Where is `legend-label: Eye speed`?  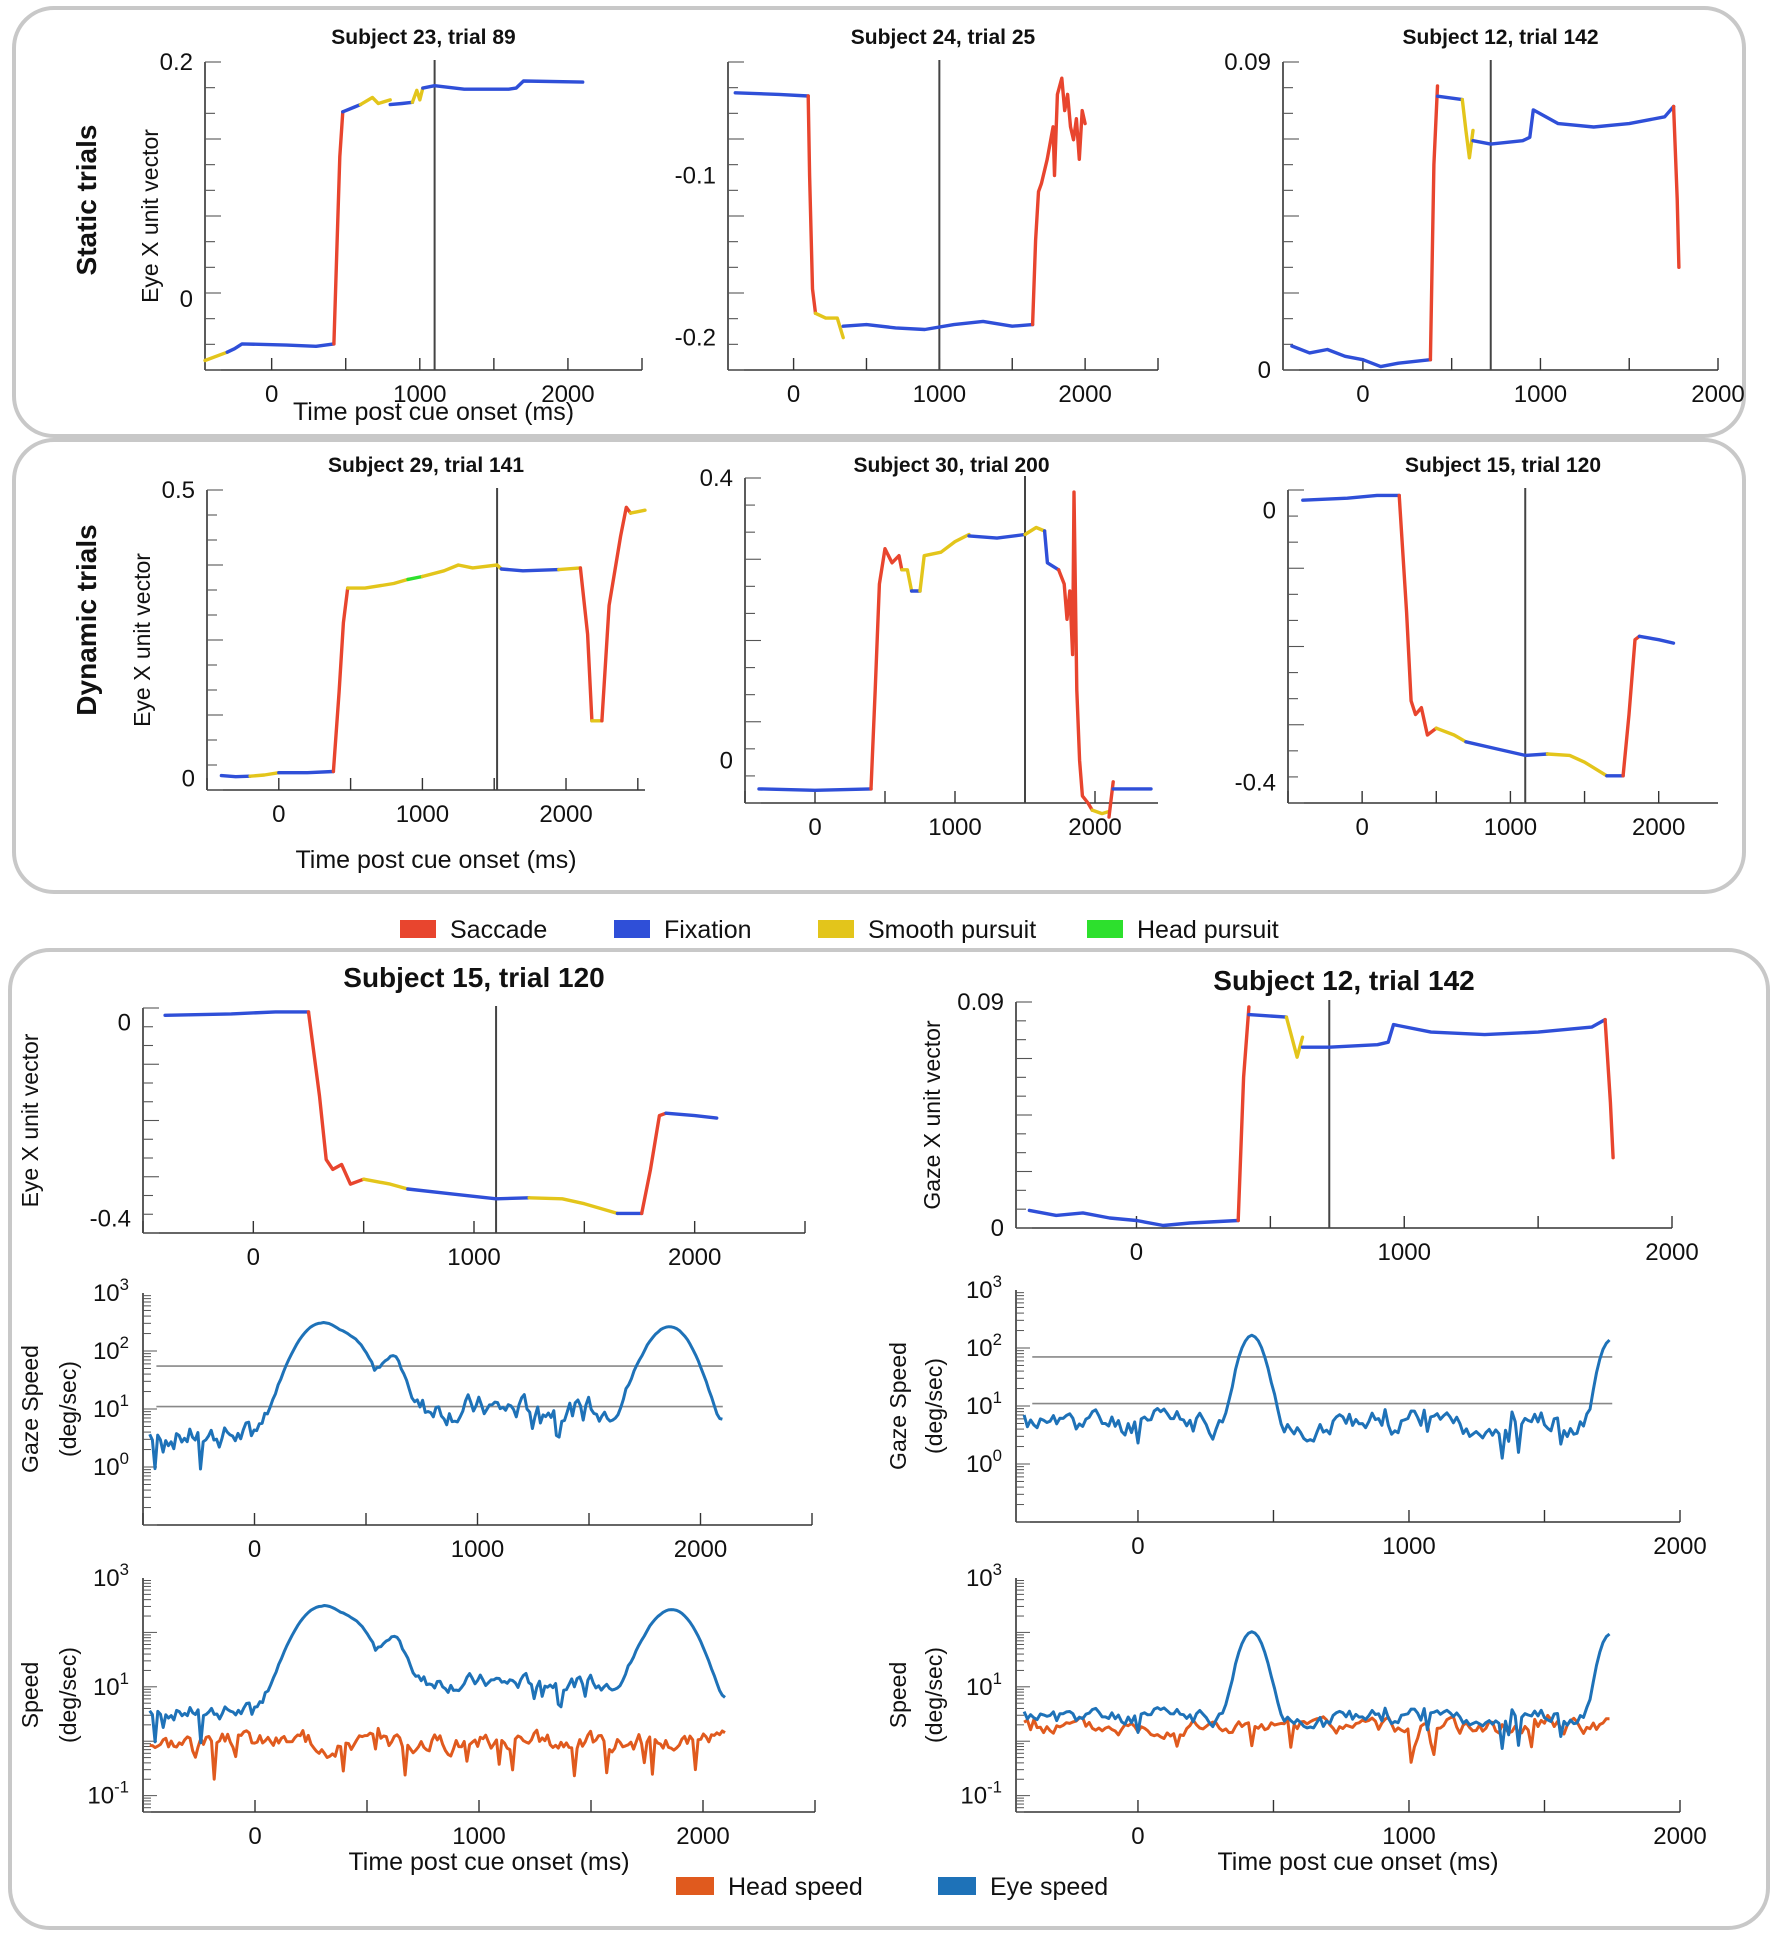
legend-label: Eye speed is located at coordinates (1049, 1887).